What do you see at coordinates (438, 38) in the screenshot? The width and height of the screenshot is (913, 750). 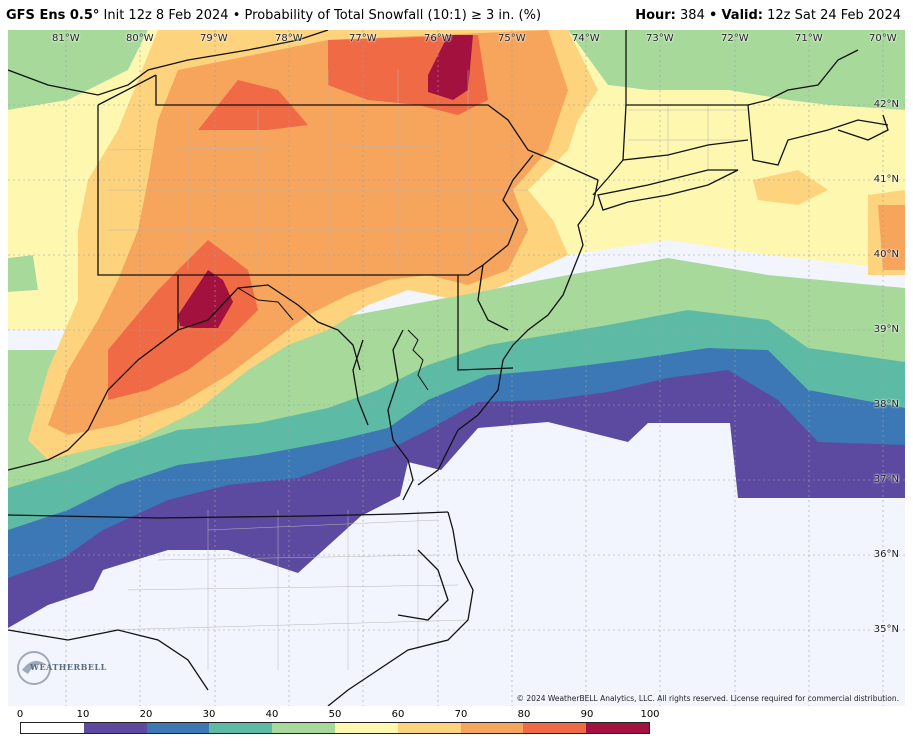 I see `lon-label-76w: 76°W` at bounding box center [438, 38].